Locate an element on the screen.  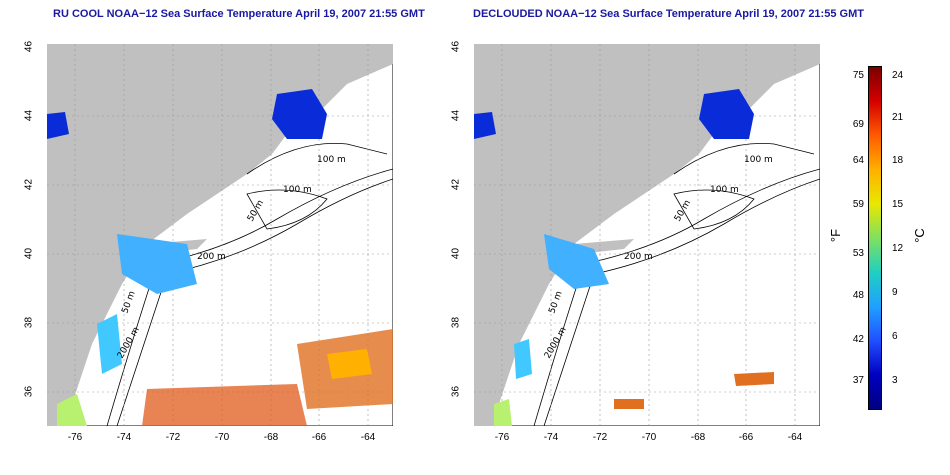
colorbar-c-tick: 21 is located at coordinates (898, 117).